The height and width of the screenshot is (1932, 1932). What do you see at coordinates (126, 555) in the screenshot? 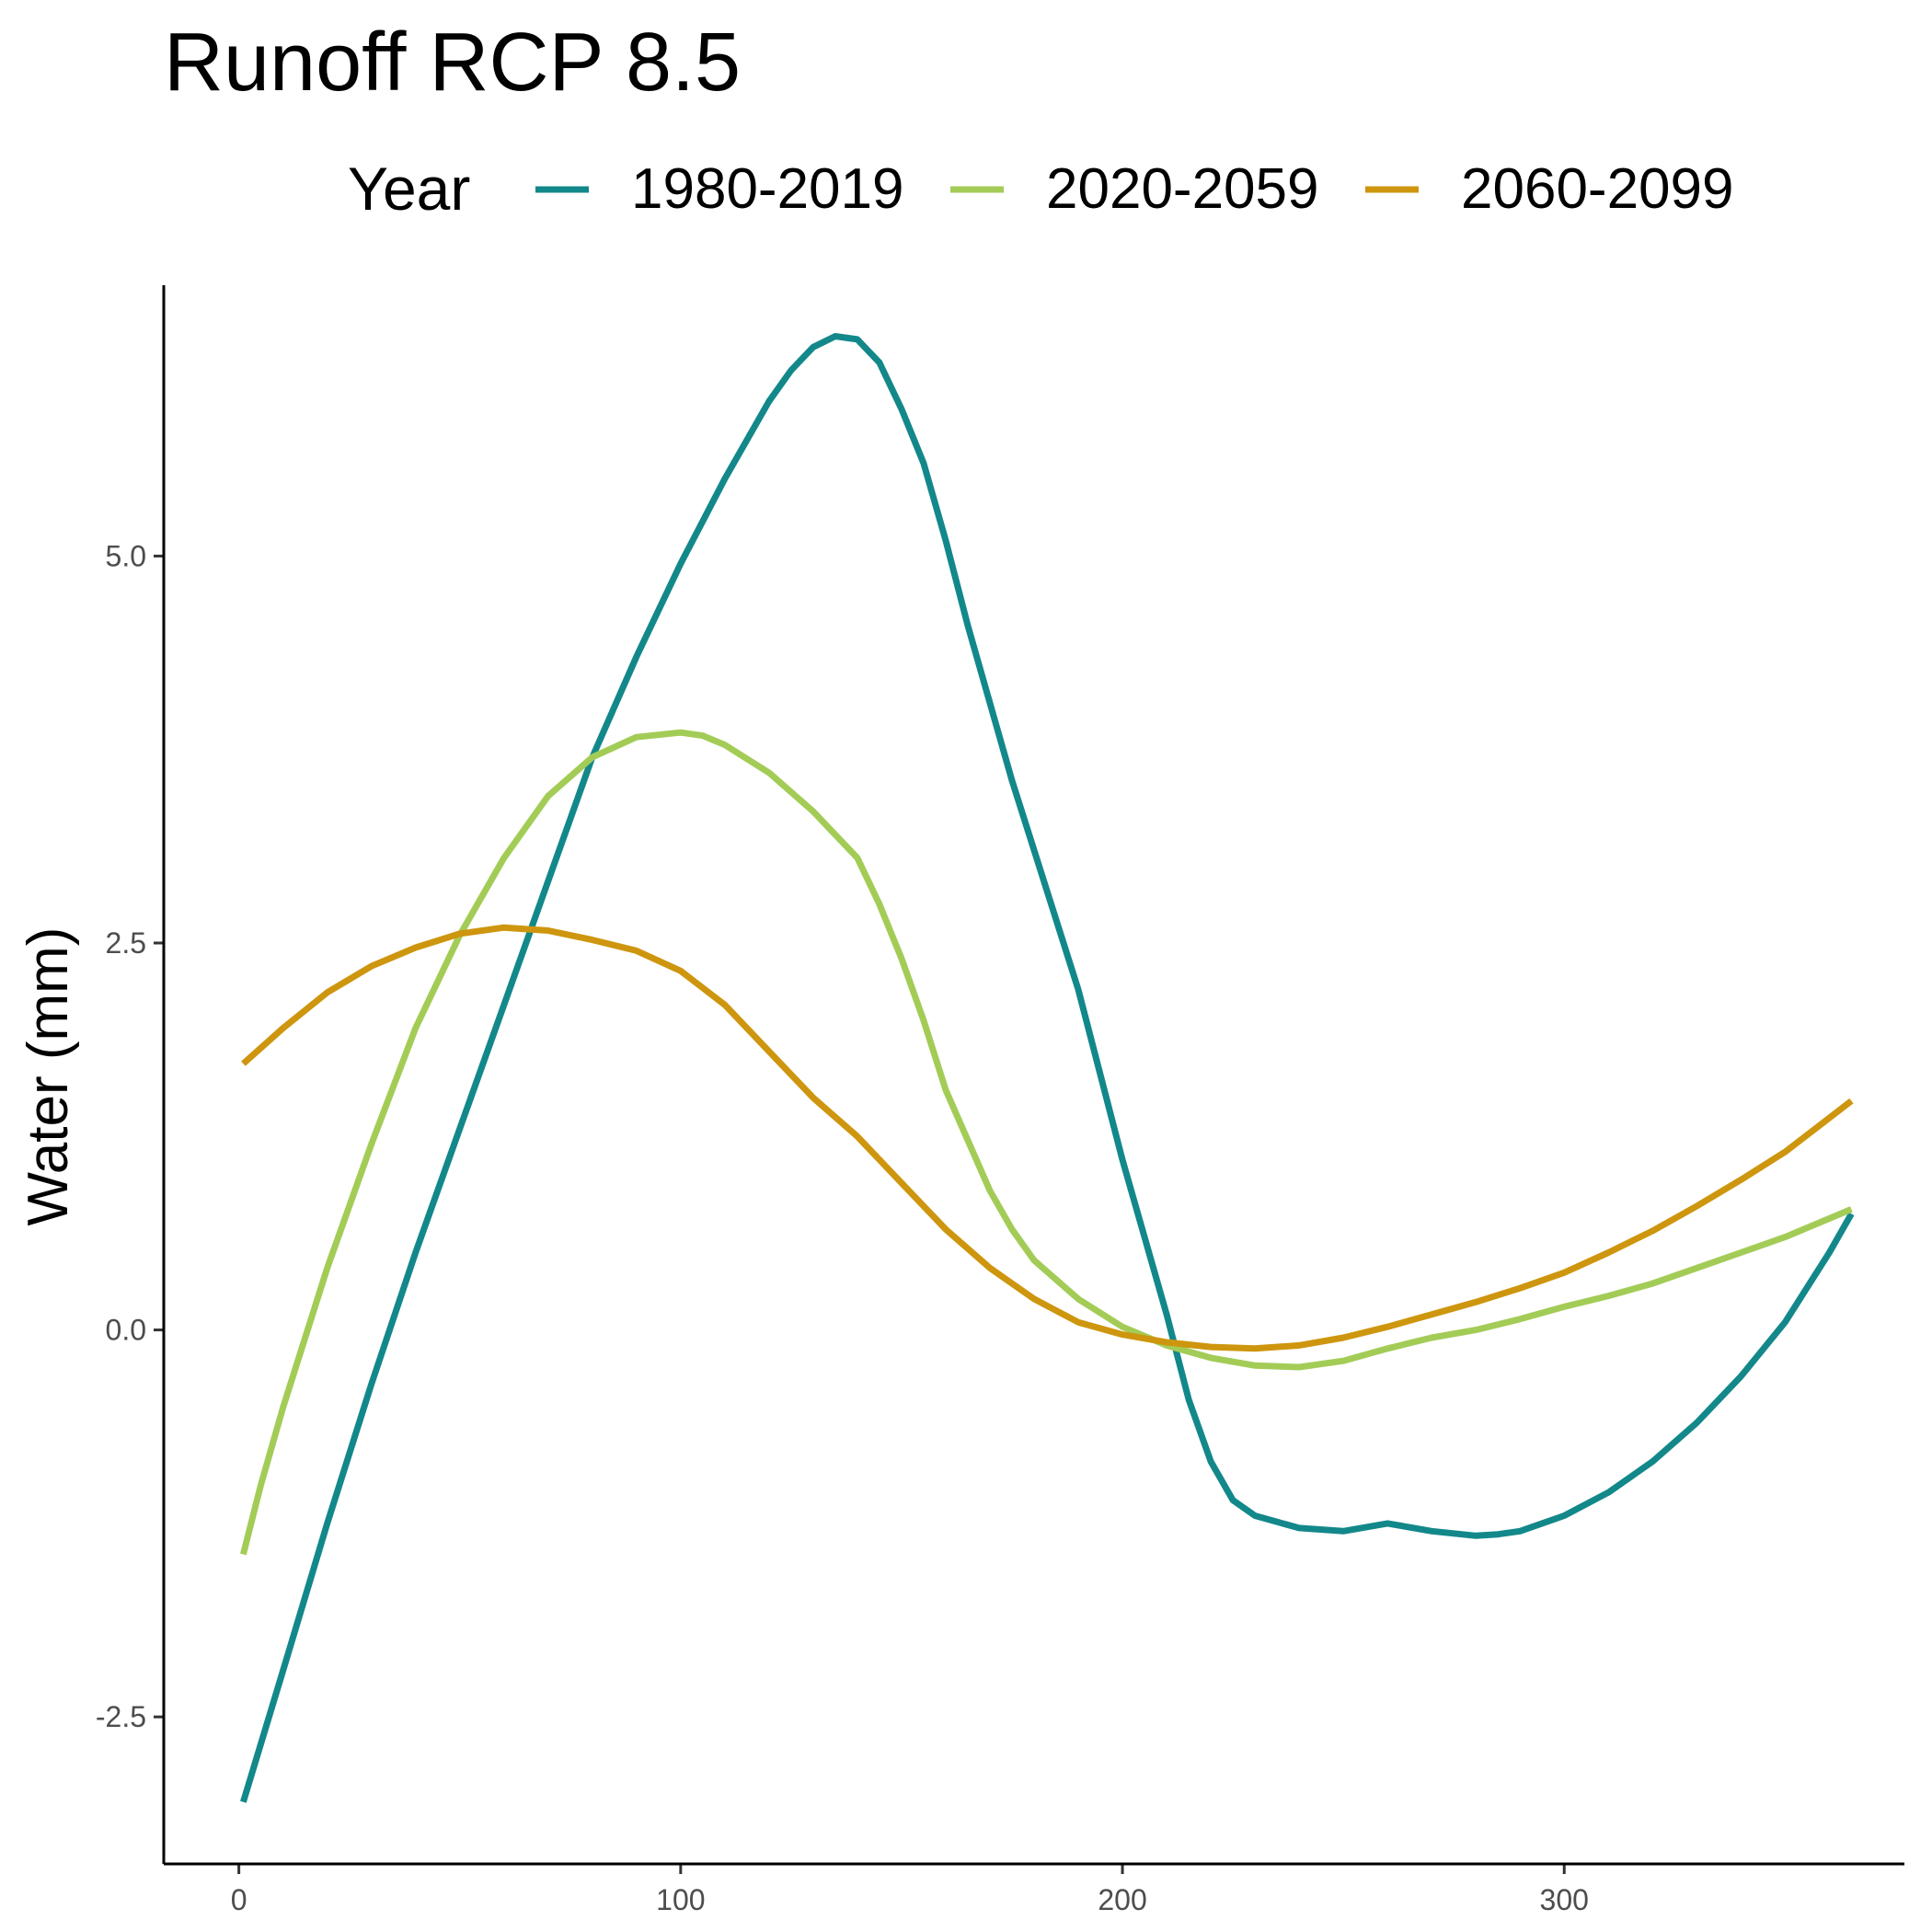
I see `y-tick-label: 5.0` at bounding box center [126, 555].